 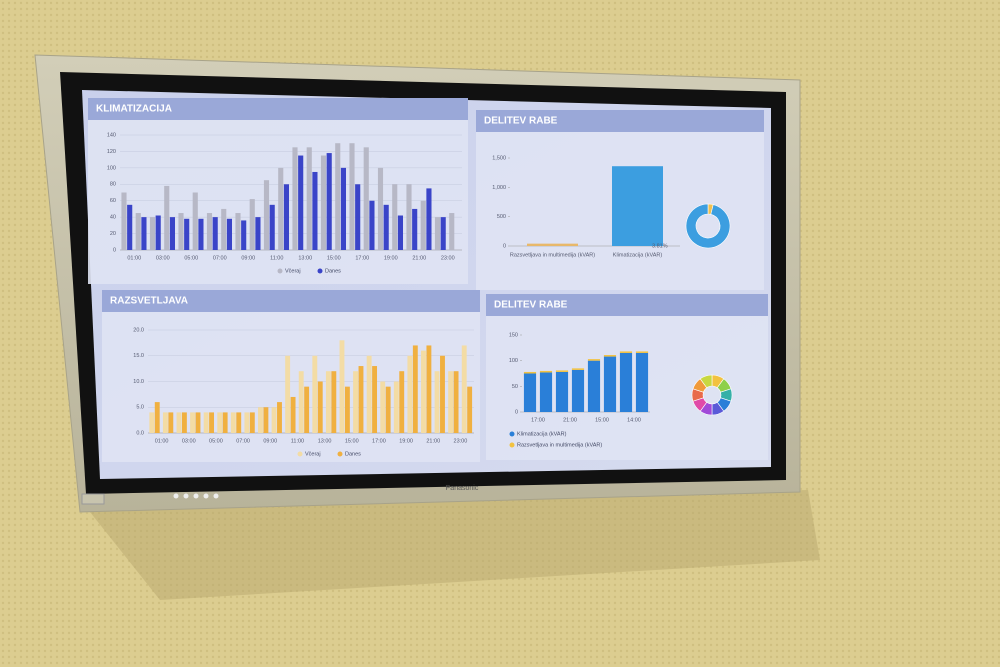 I want to click on y-tick-label: 140, so click(x=111, y=135).